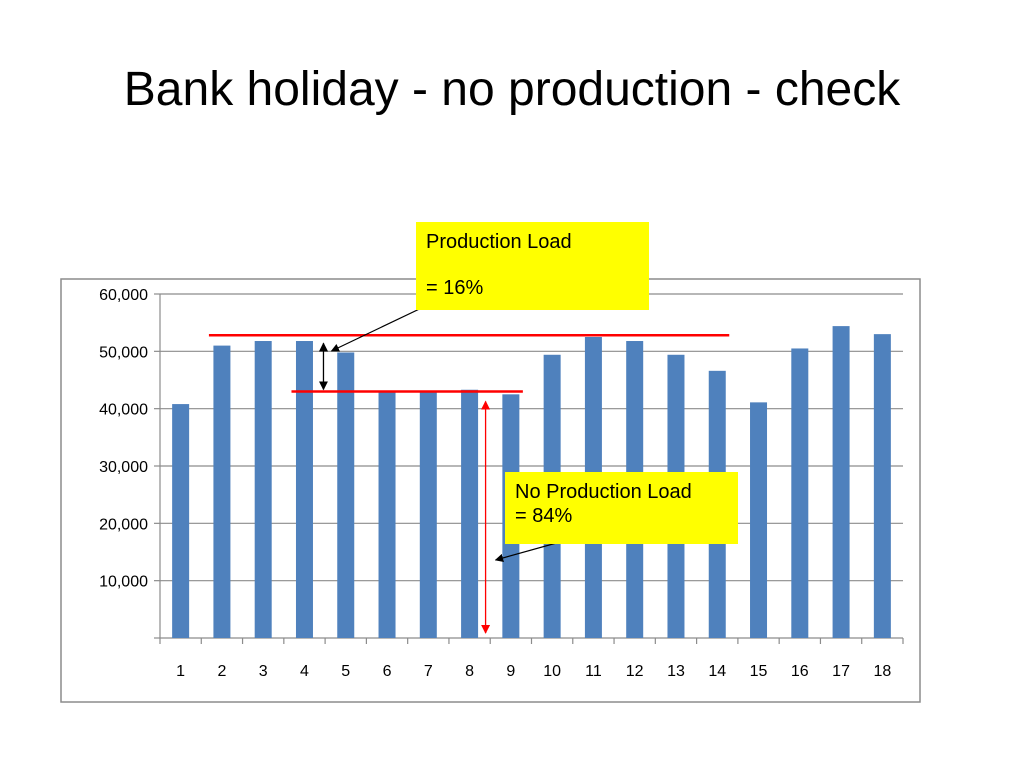  Describe the element at coordinates (469, 363) in the screenshot. I see `reference-lines` at that location.